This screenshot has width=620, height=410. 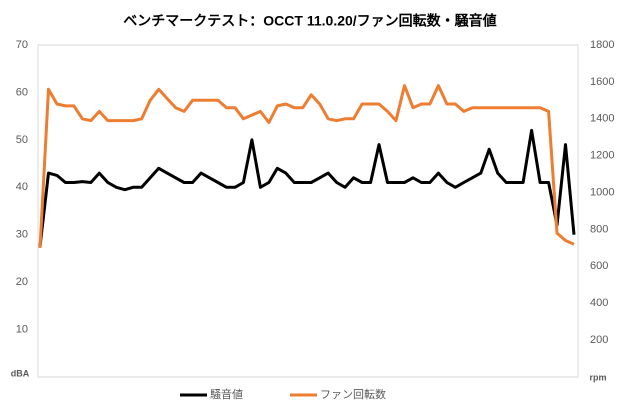 What do you see at coordinates (599, 340) in the screenshot?
I see `y2-tick-label: 200` at bounding box center [599, 340].